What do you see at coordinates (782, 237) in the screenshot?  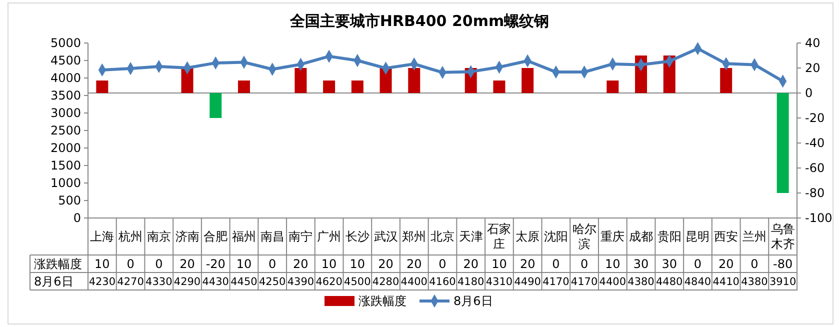 I see `x-tick-label: 乌鲁木齐` at bounding box center [782, 237].